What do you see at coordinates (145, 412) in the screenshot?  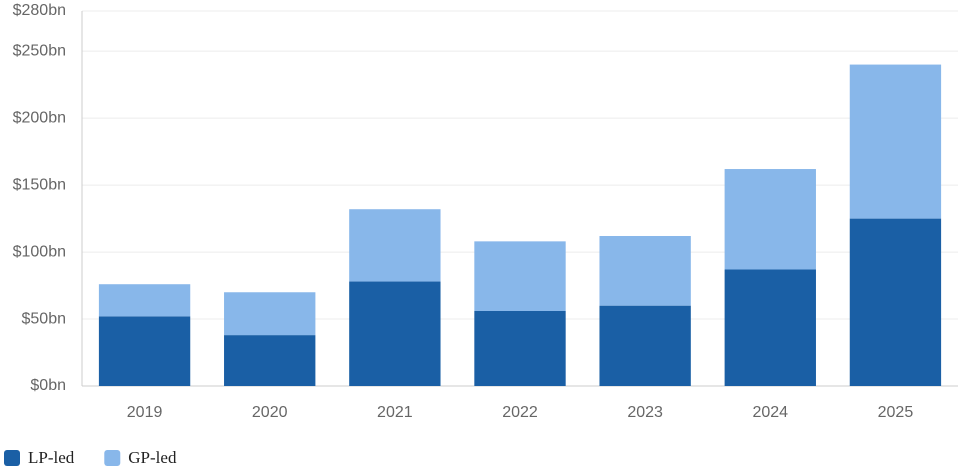 I see `x-tick-label: 2019` at bounding box center [145, 412].